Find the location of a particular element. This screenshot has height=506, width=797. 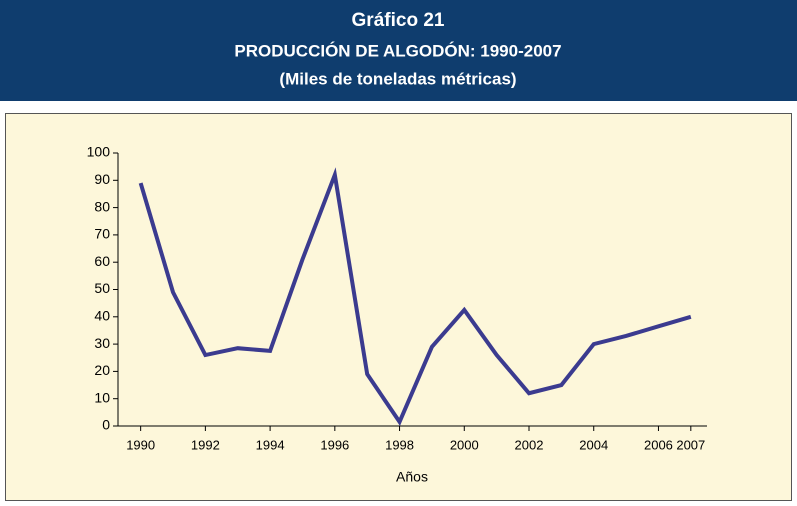

y-tick-label: 50 is located at coordinates (102, 288).